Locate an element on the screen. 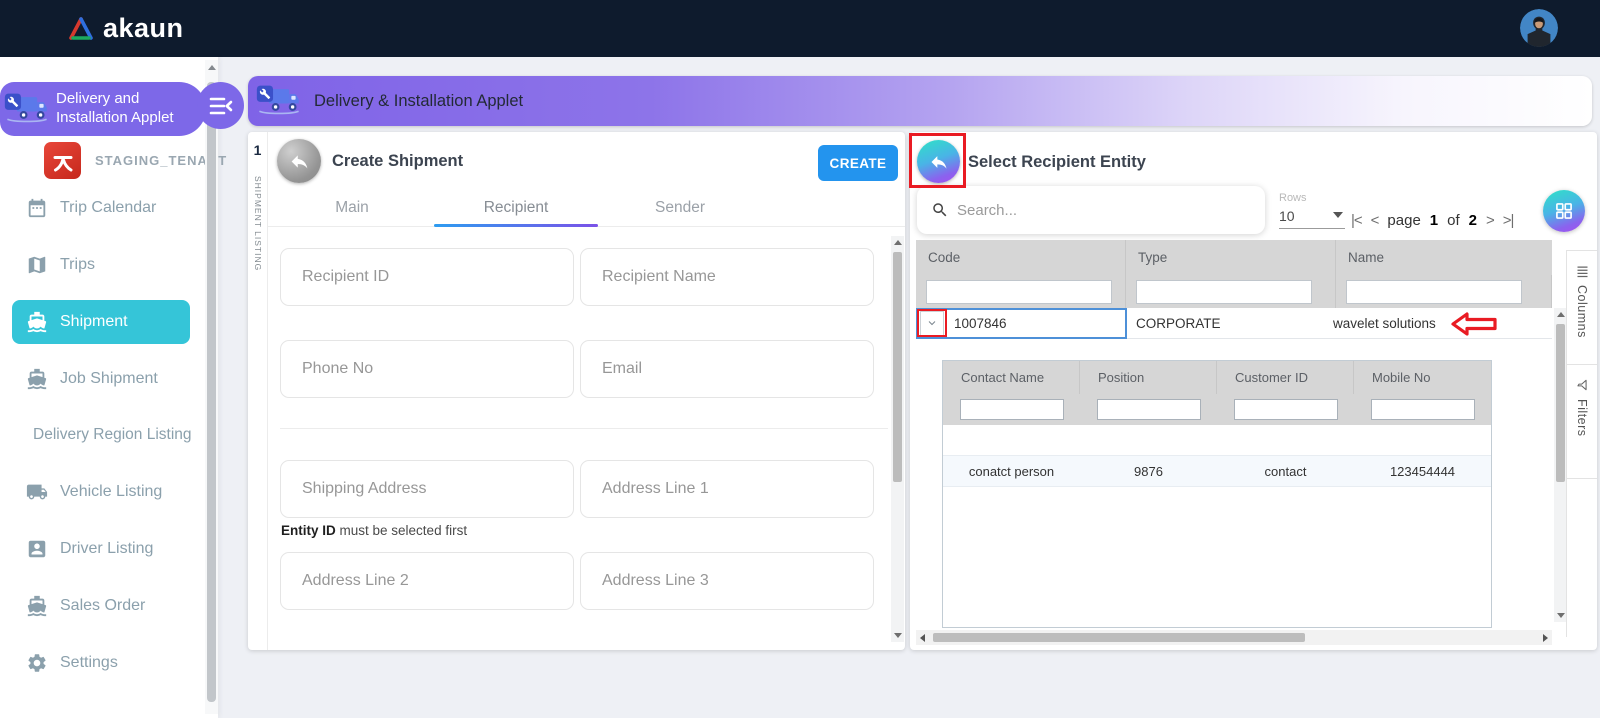  address-line-2-field is located at coordinates (427, 581).